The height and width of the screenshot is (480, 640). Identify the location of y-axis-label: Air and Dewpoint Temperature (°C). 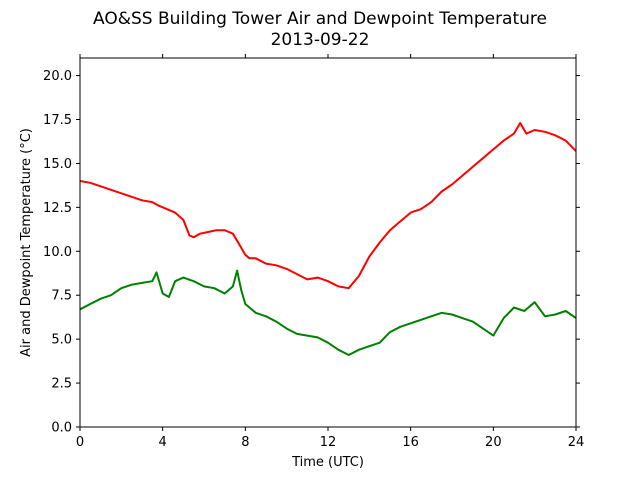
(26, 242).